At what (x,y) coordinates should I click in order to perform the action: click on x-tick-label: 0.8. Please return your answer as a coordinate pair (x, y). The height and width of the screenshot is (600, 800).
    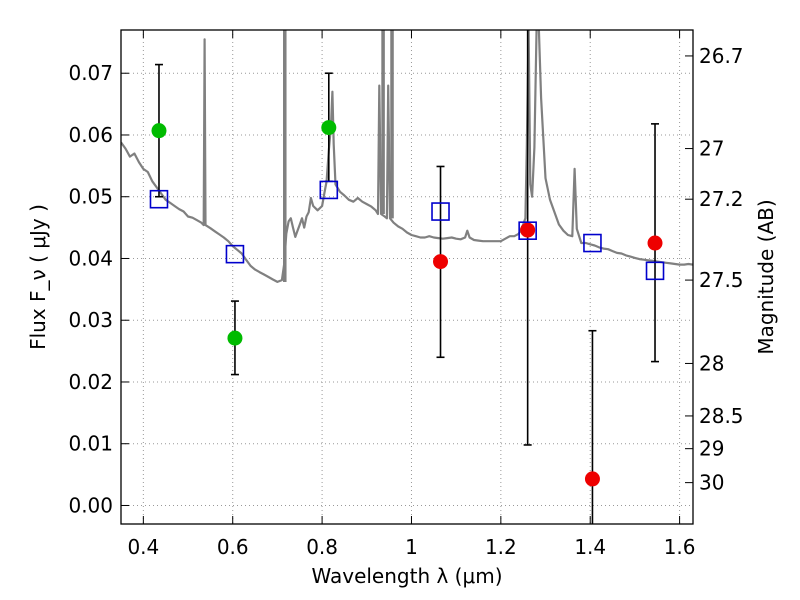
    Looking at the image, I should click on (322, 547).